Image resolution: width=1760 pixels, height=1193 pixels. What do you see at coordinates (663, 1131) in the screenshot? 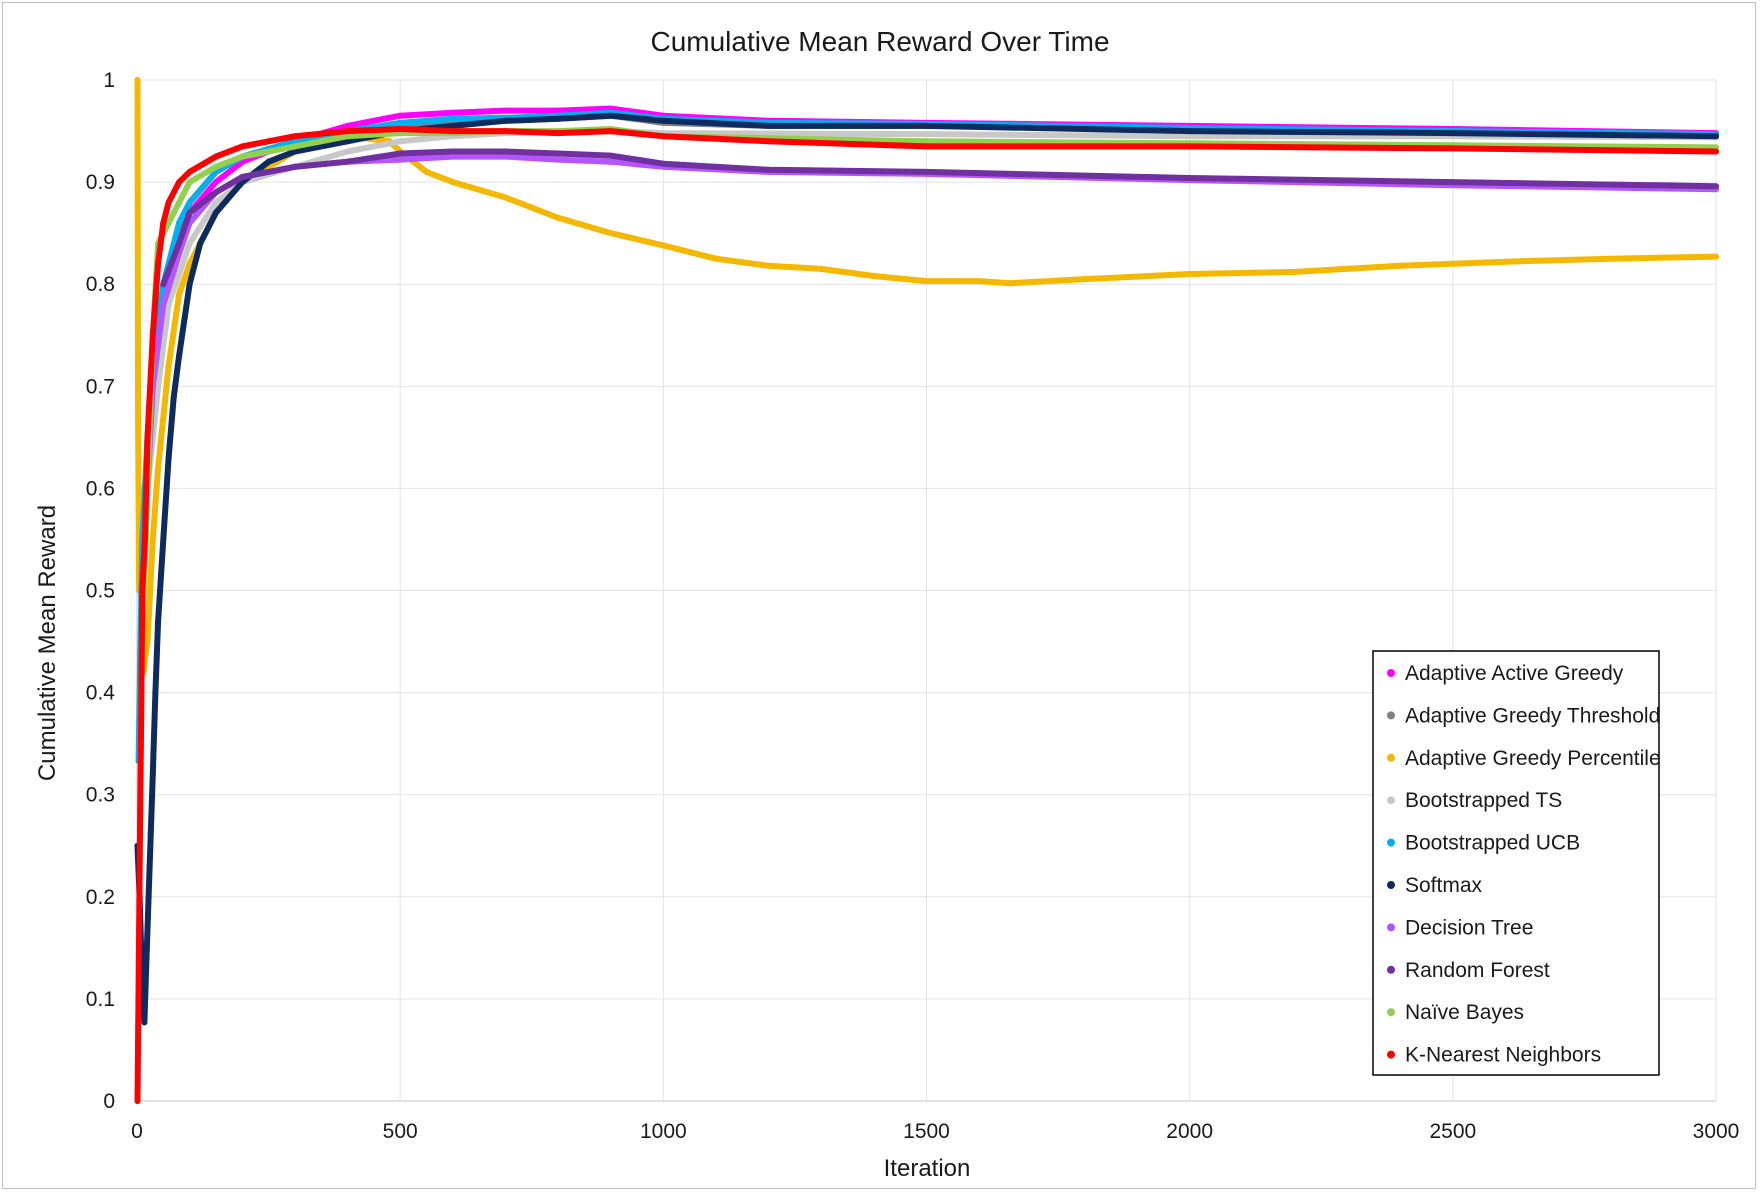
I see `x-tick-label: 1000` at bounding box center [663, 1131].